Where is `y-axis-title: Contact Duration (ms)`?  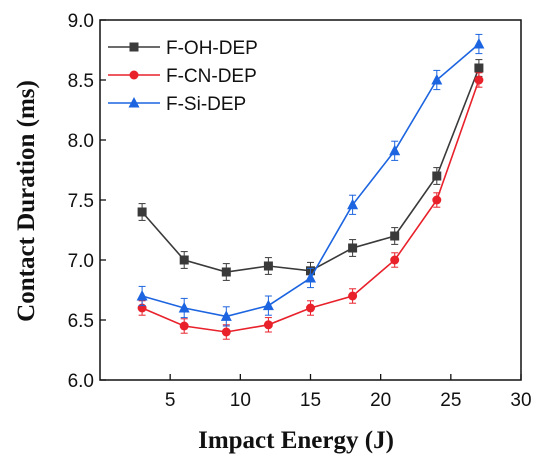
y-axis-title: Contact Duration (ms) is located at coordinates (26, 201).